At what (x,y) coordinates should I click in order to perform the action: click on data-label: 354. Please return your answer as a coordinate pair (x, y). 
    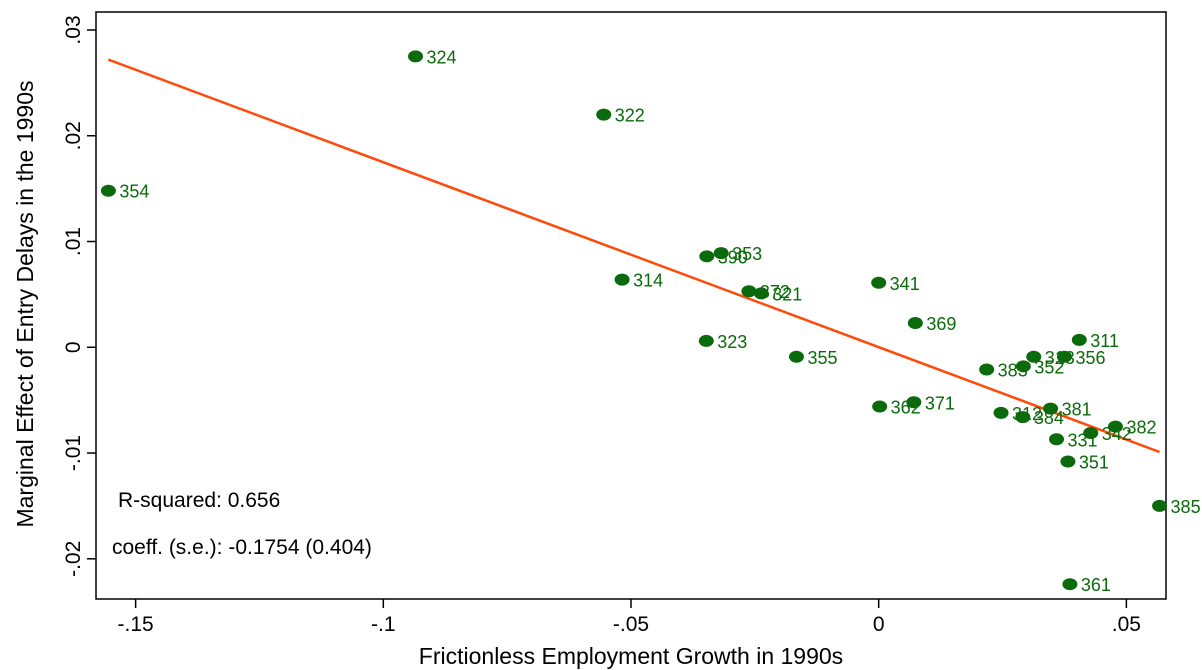
    Looking at the image, I should click on (134, 192).